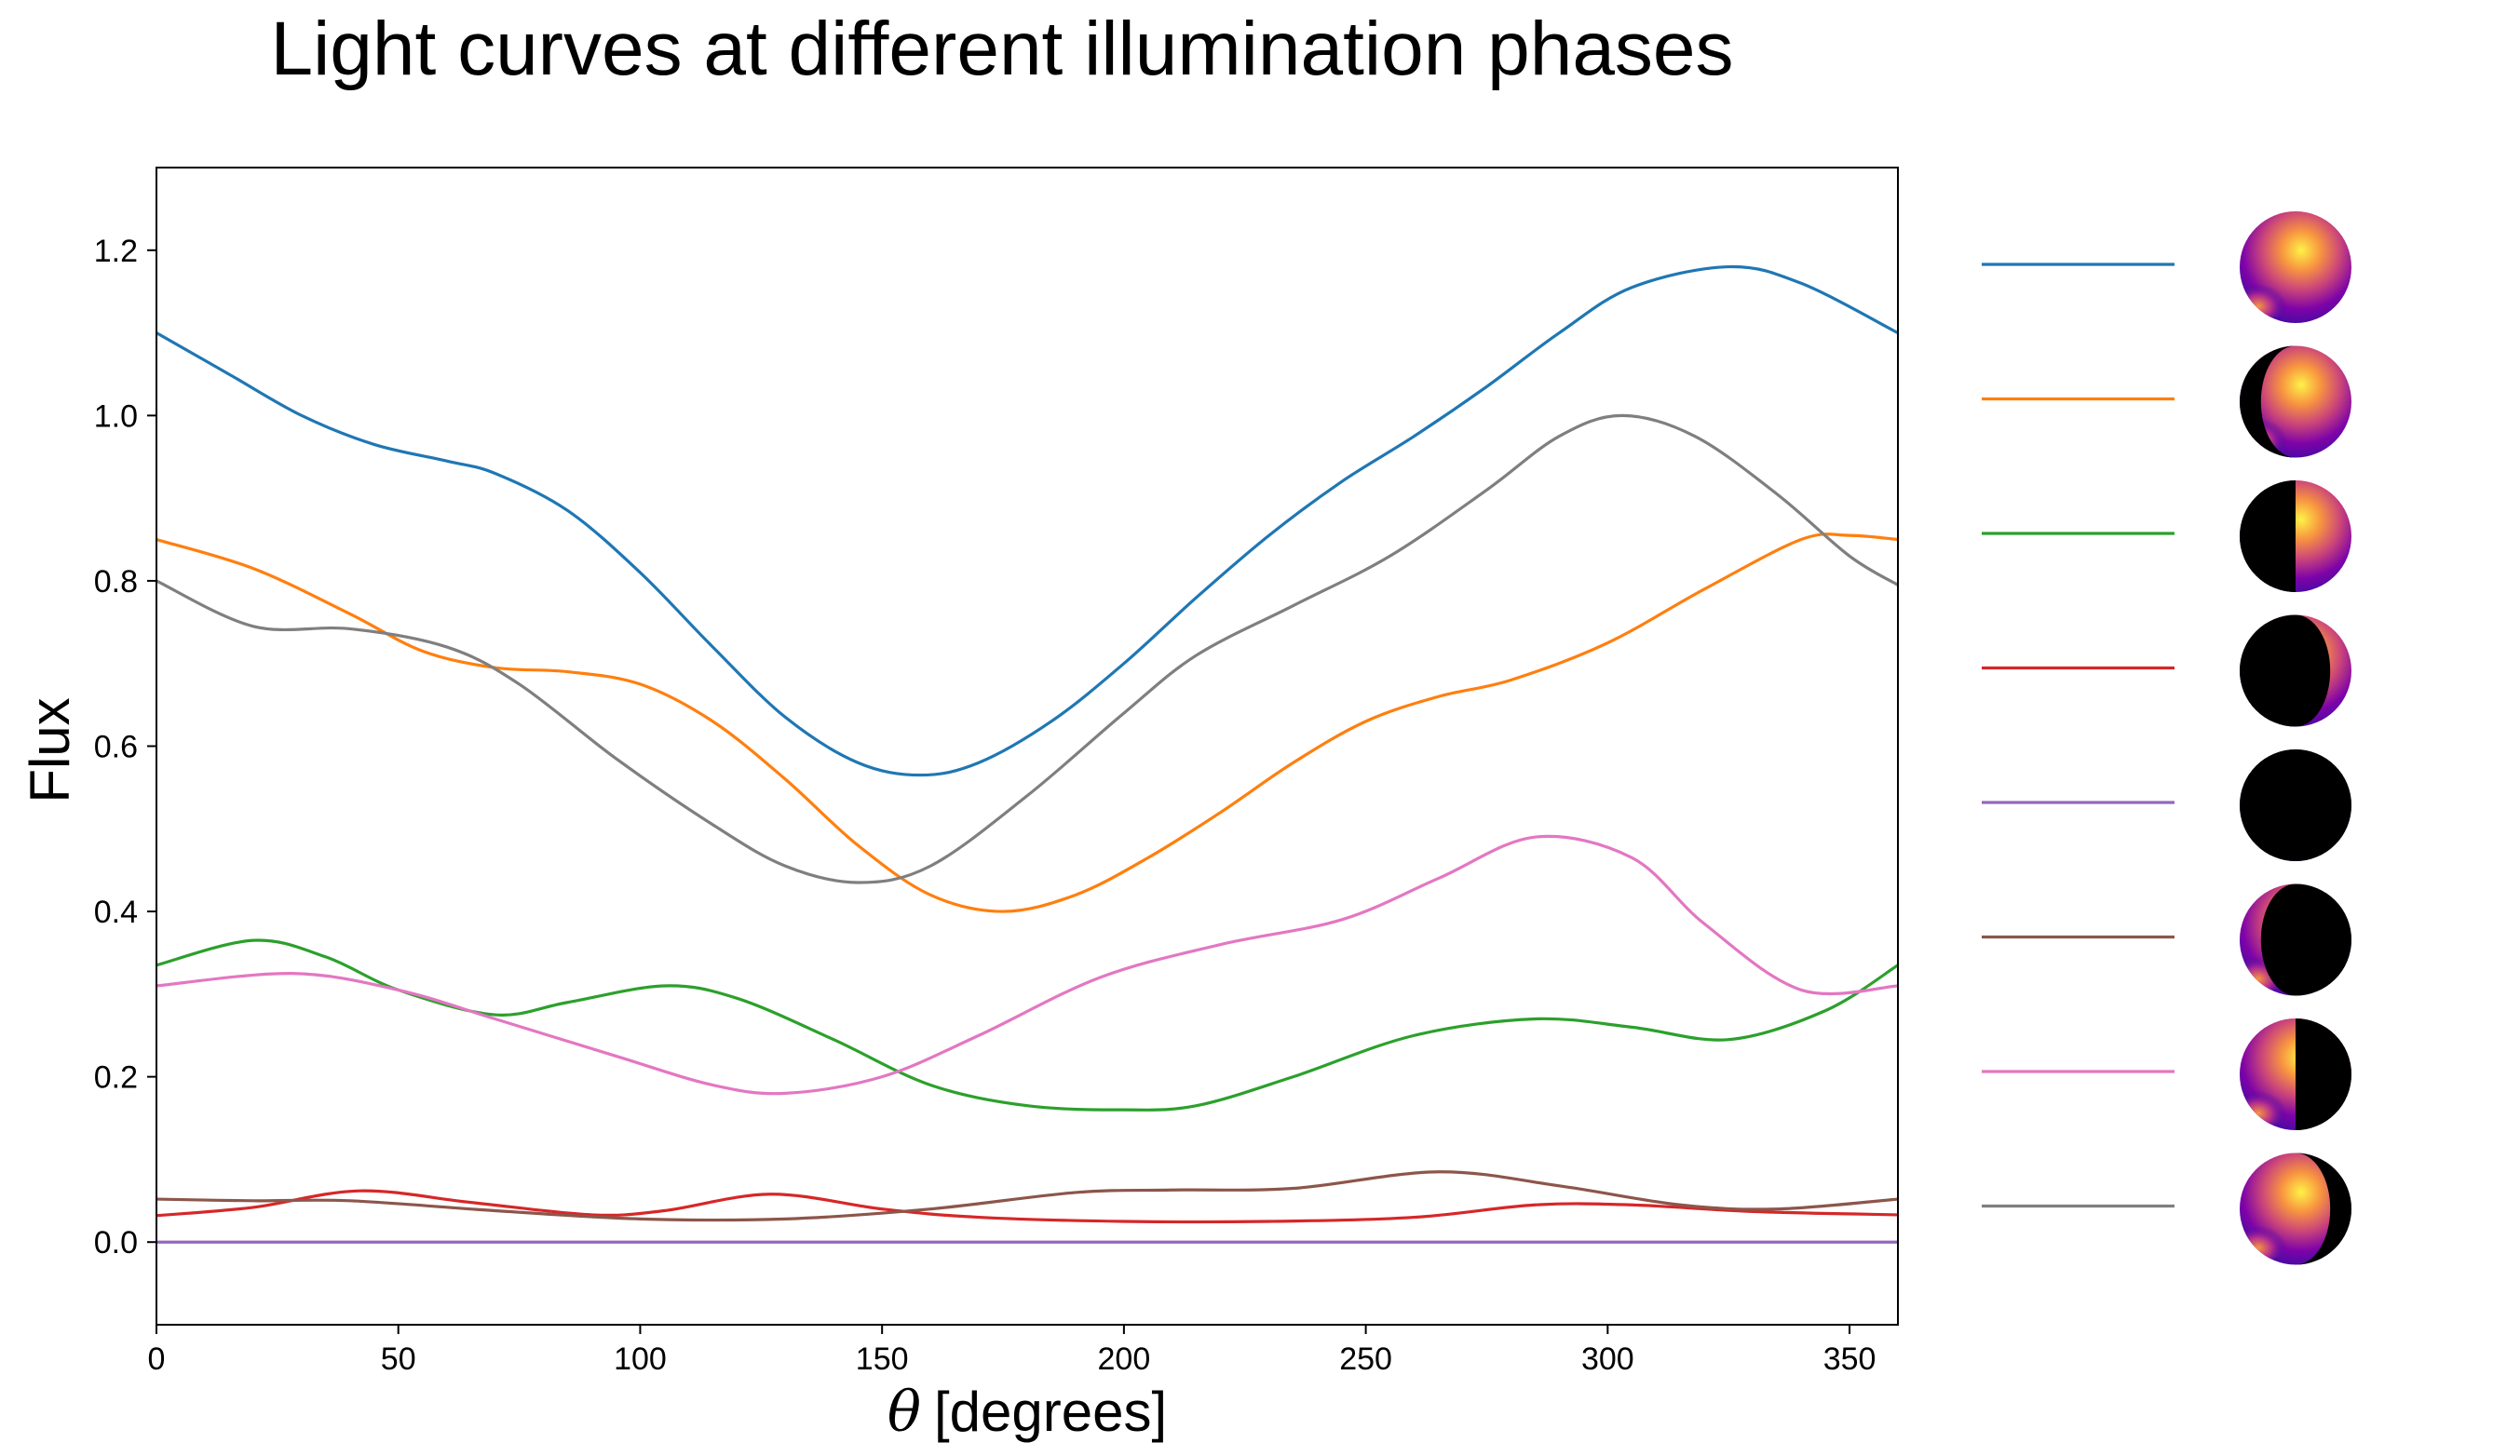 This screenshot has width=2520, height=1456. Describe the element at coordinates (1607, 1359) in the screenshot. I see `x-tick-label: 300` at that location.